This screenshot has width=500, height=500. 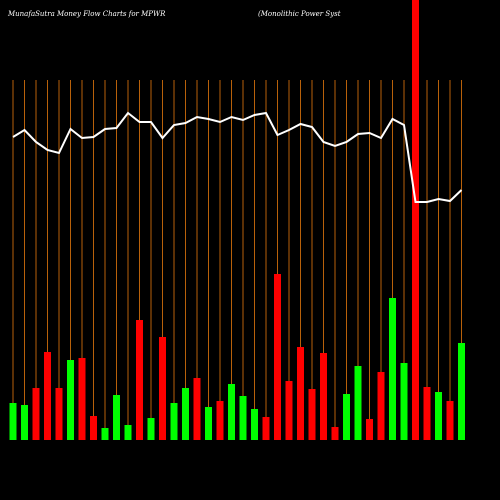 What do you see at coordinates (299, 14) in the screenshot?
I see `chart-subtitle: (Monolithic Power Syst` at bounding box center [299, 14].